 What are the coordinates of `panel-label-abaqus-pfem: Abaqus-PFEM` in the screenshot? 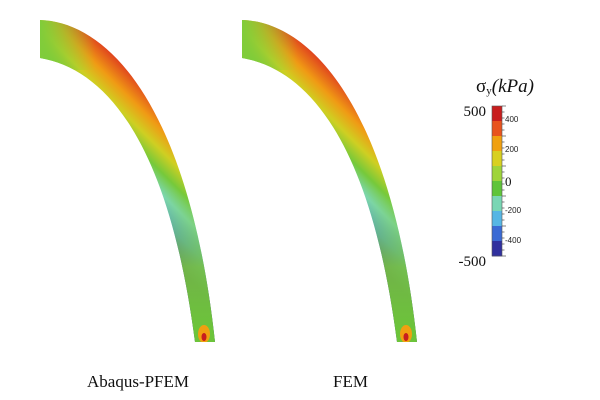 It's located at (138, 381).